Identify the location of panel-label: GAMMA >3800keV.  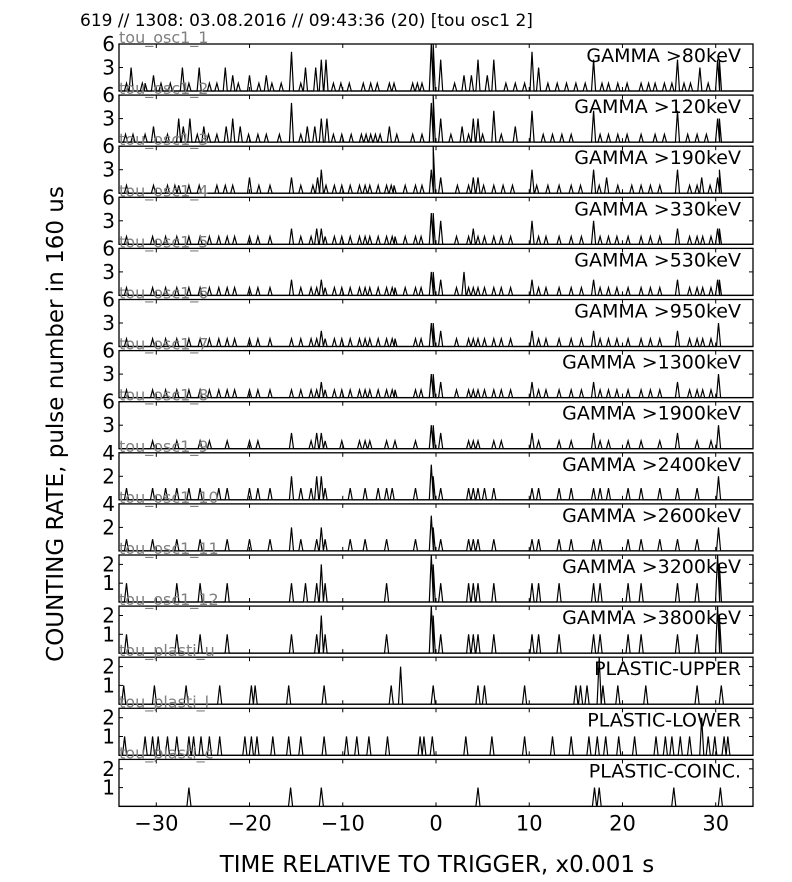
(651, 618).